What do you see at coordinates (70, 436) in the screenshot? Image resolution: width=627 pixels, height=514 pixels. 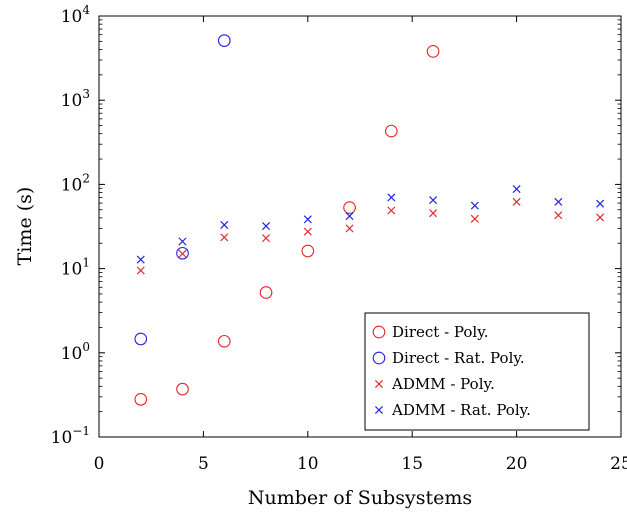 I see `y-tick-label: 10⁻¹` at bounding box center [70, 436].